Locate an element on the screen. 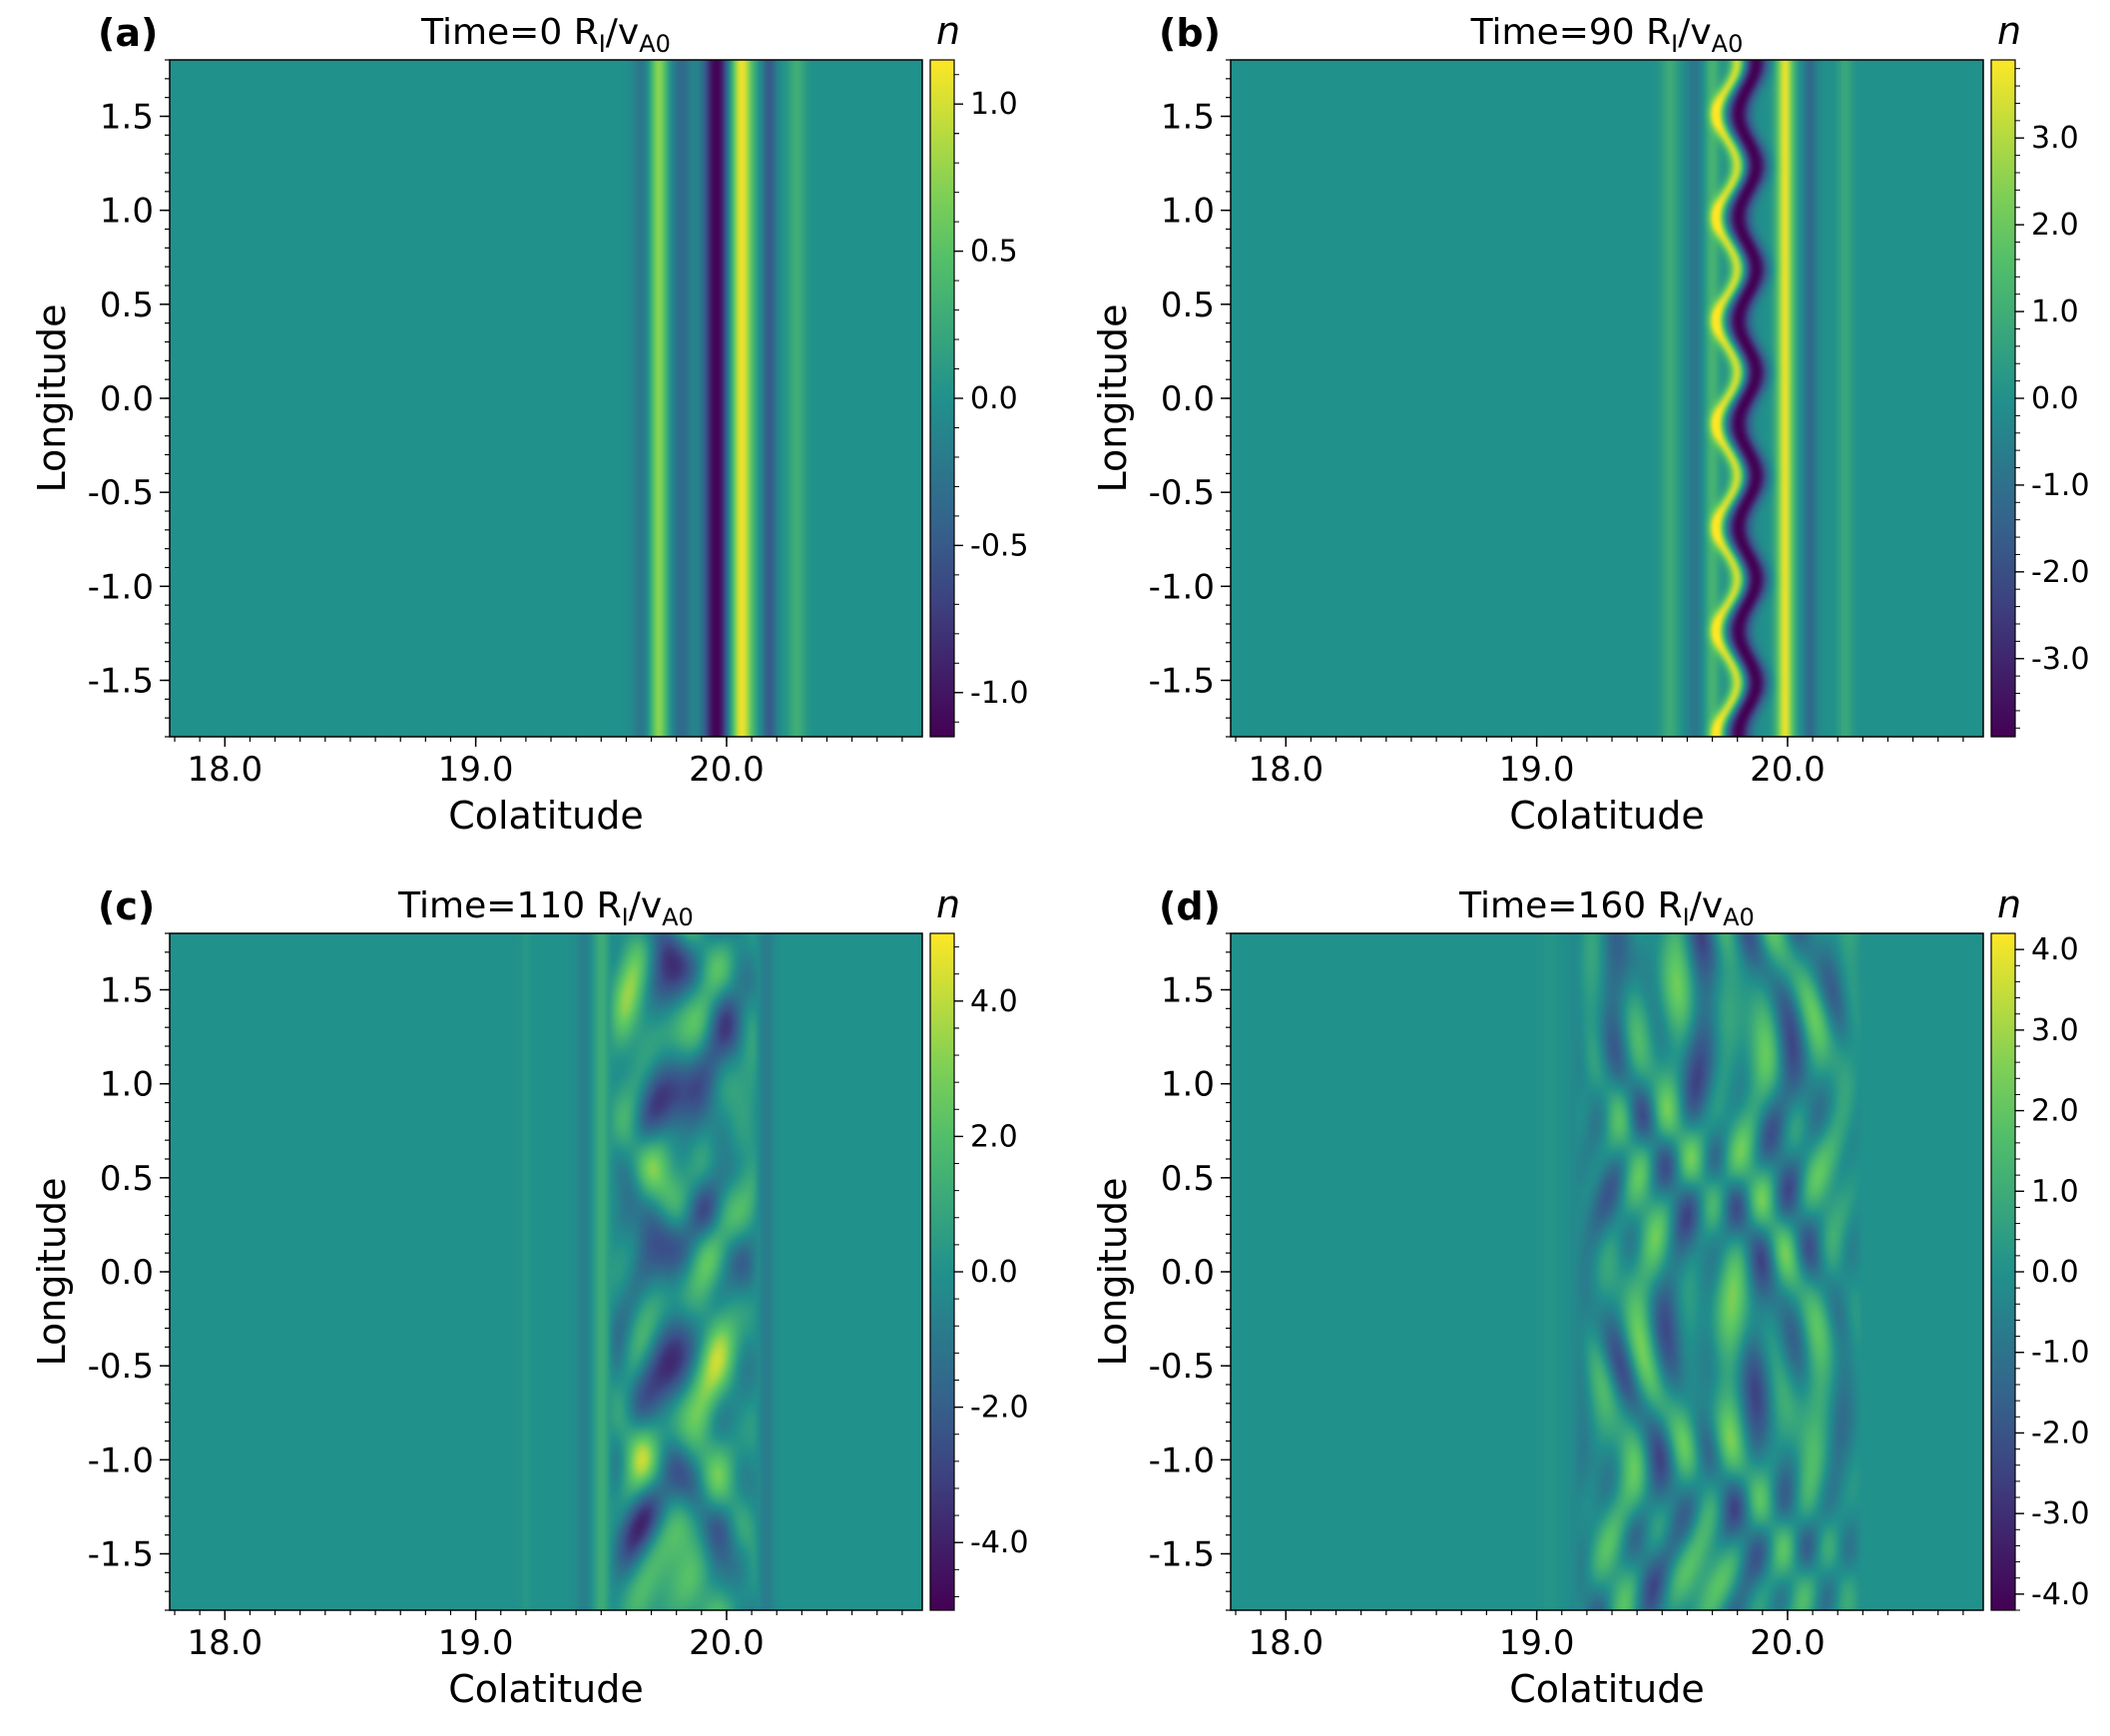 Image resolution: width=2110 pixels, height=1736 pixels. panel-label: (d) is located at coordinates (1190, 906).